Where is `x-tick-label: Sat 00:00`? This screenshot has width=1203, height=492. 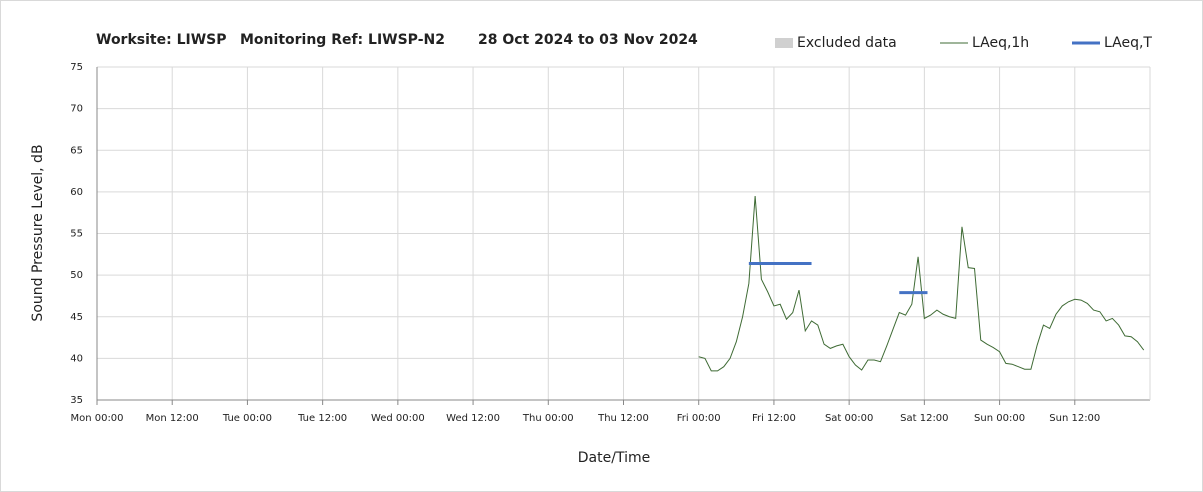 x-tick-label: Sat 00:00 is located at coordinates (849, 418).